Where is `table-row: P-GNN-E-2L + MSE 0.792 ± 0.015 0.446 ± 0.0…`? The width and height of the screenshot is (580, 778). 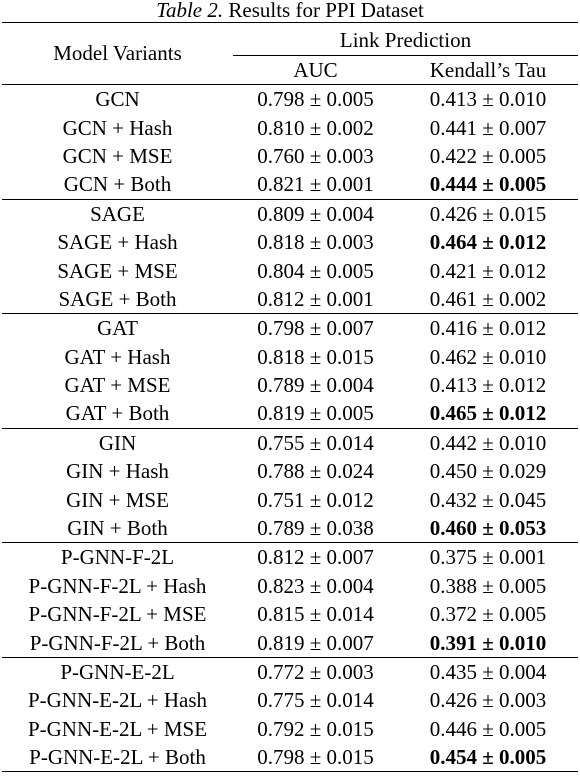 table-row: P-GNN-E-2L + MSE 0.792 ± 0.015 0.446 ± 0.0… is located at coordinates (290, 729).